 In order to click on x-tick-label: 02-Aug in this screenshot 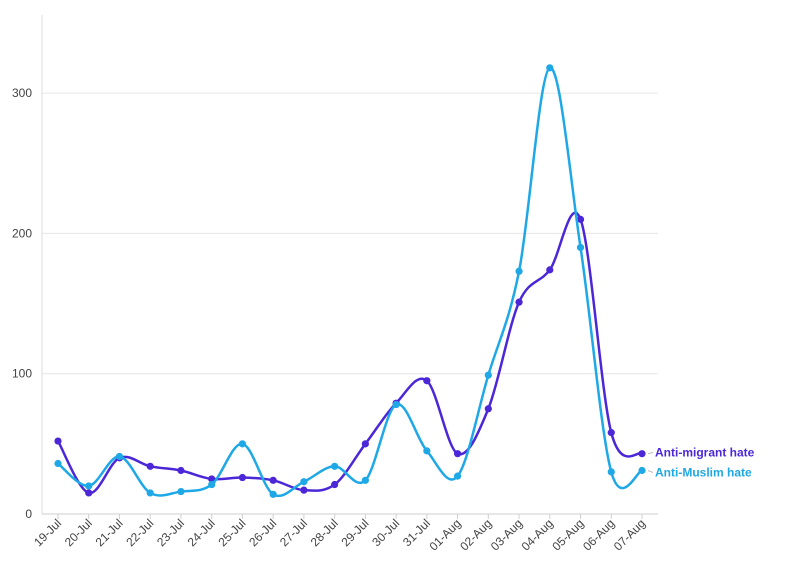, I will do `click(475, 534)`.